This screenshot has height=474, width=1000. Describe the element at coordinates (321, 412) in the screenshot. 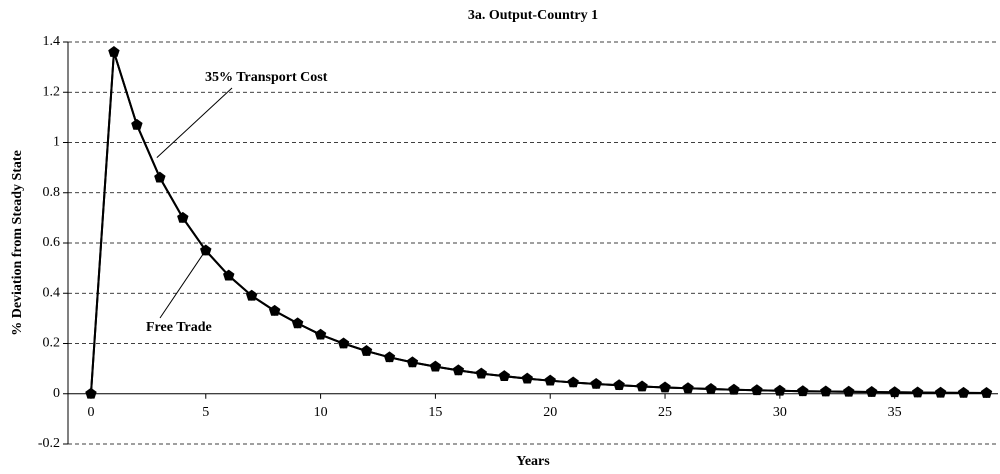

I see `x-tick-label: 10` at that location.